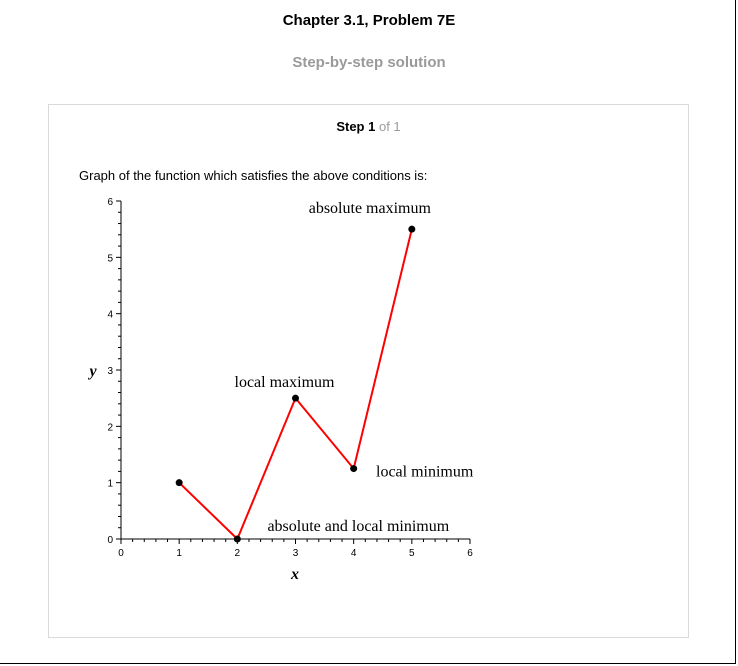 The image size is (738, 666). Describe the element at coordinates (179, 553) in the screenshot. I see `x-tick-label: 1` at that location.